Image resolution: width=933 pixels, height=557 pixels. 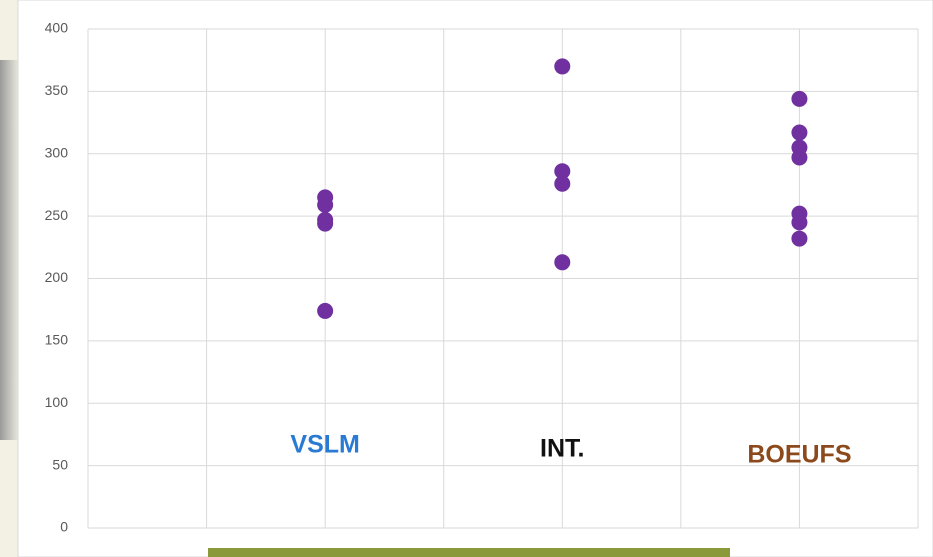 What do you see at coordinates (57, 277) in the screenshot?
I see `y-tick-label: 200` at bounding box center [57, 277].